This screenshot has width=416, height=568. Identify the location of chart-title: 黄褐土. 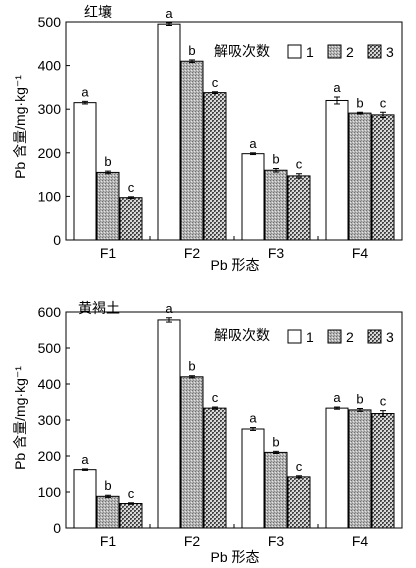
(99, 308).